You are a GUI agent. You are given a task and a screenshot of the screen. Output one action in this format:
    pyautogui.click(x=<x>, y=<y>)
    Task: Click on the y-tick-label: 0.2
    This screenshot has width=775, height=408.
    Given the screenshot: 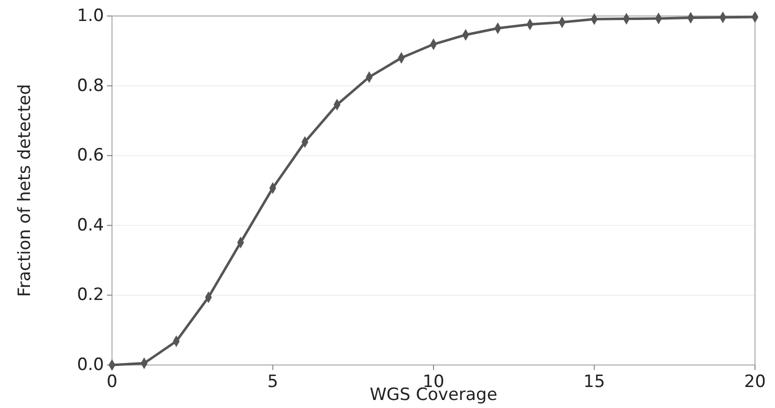 What is the action you would take?
    pyautogui.click(x=90, y=295)
    